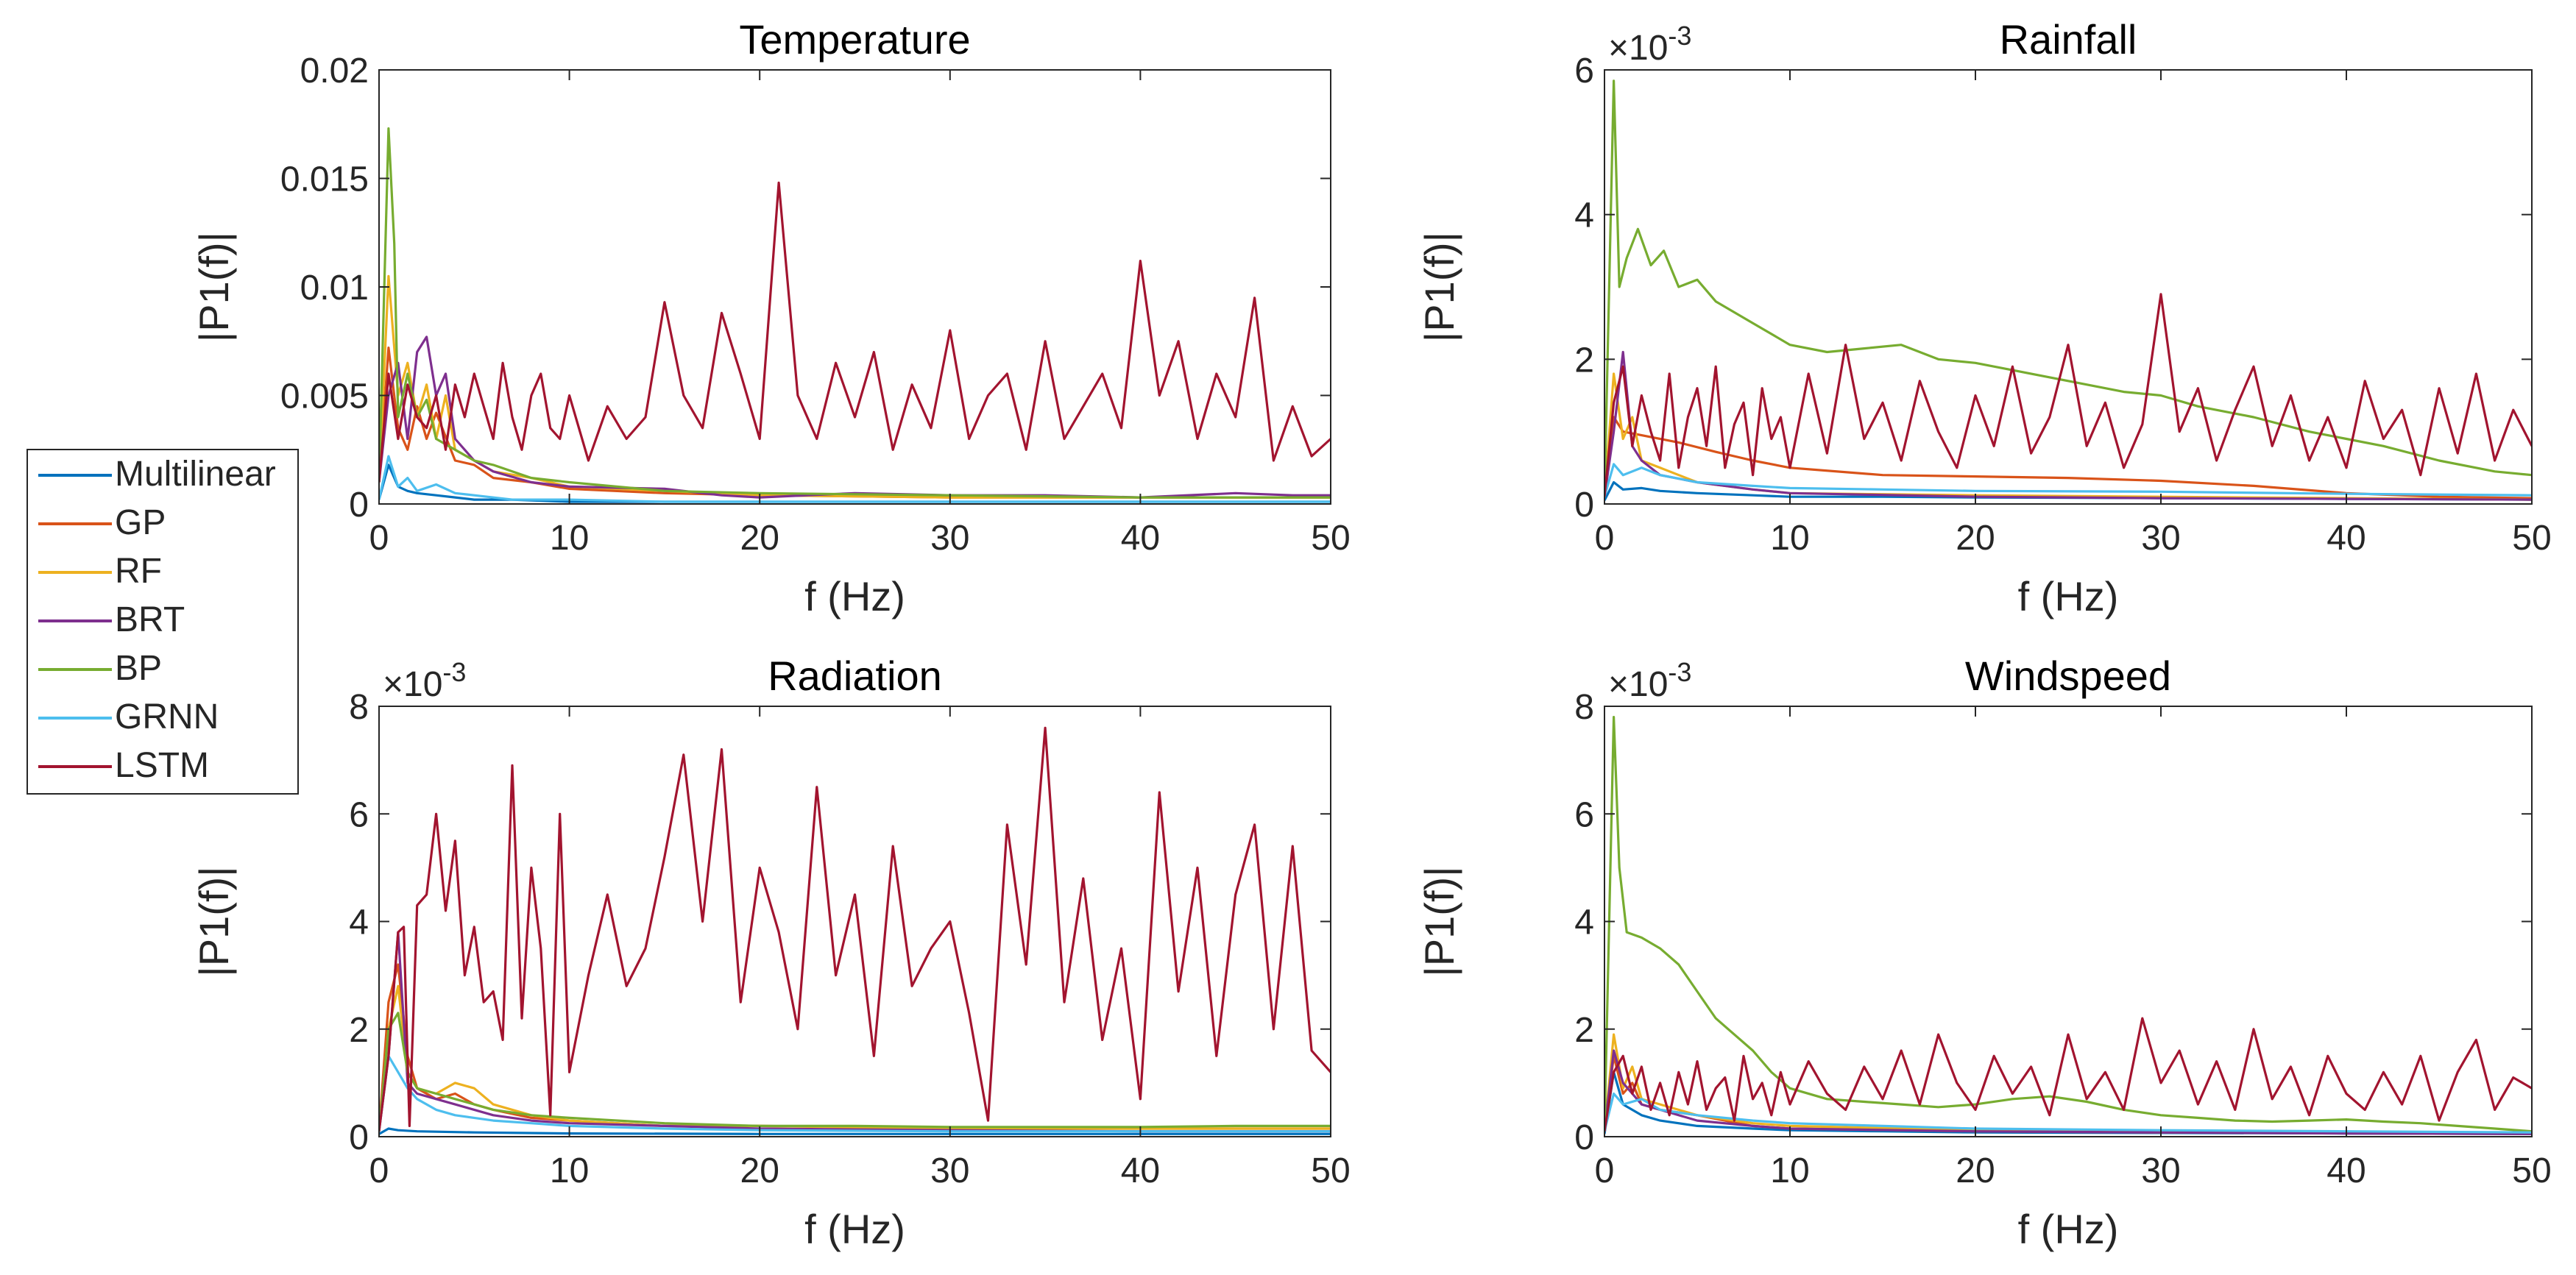 Image resolution: width=2576 pixels, height=1275 pixels. I want to click on series-line-rf, so click(2068, 436).